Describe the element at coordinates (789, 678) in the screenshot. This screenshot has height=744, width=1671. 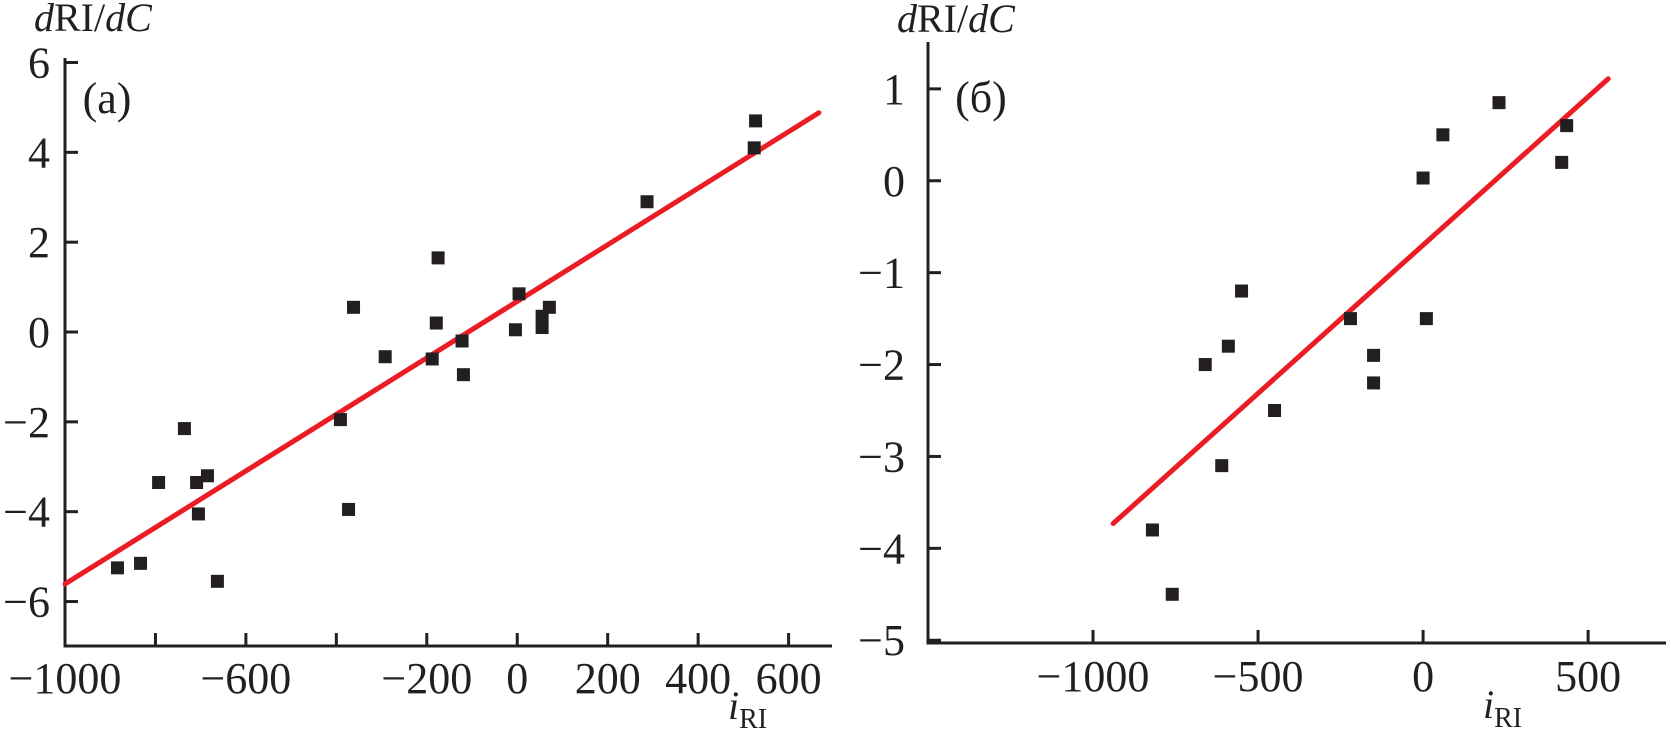
I see `x-tick-label: 600` at that location.